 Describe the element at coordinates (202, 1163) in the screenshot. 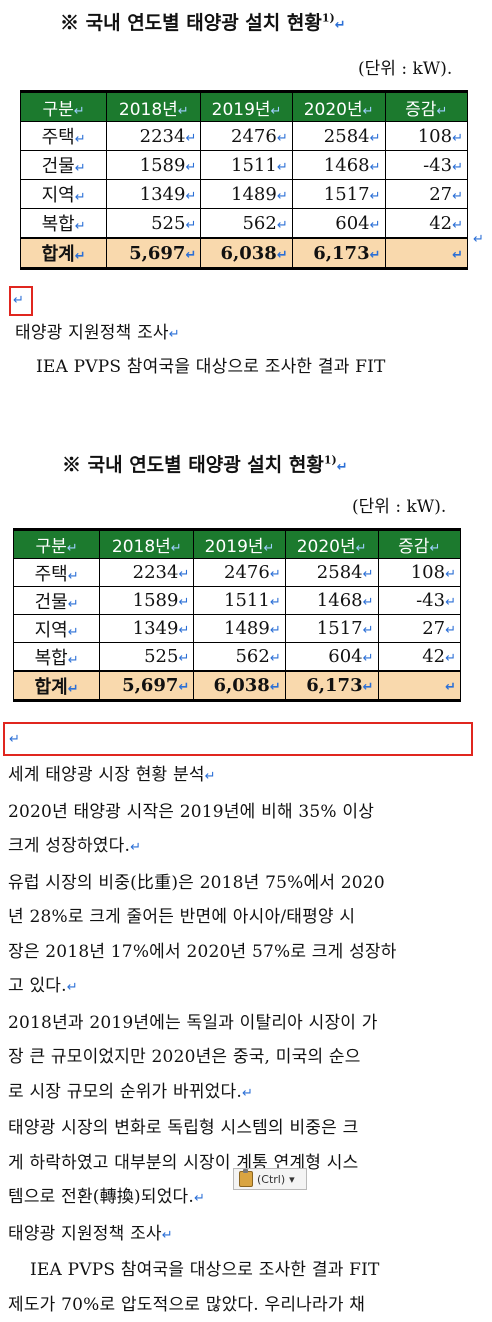

I see `body-line: 게 하락하였고 대부분의 시장이 계통 연계형 시스` at that location.